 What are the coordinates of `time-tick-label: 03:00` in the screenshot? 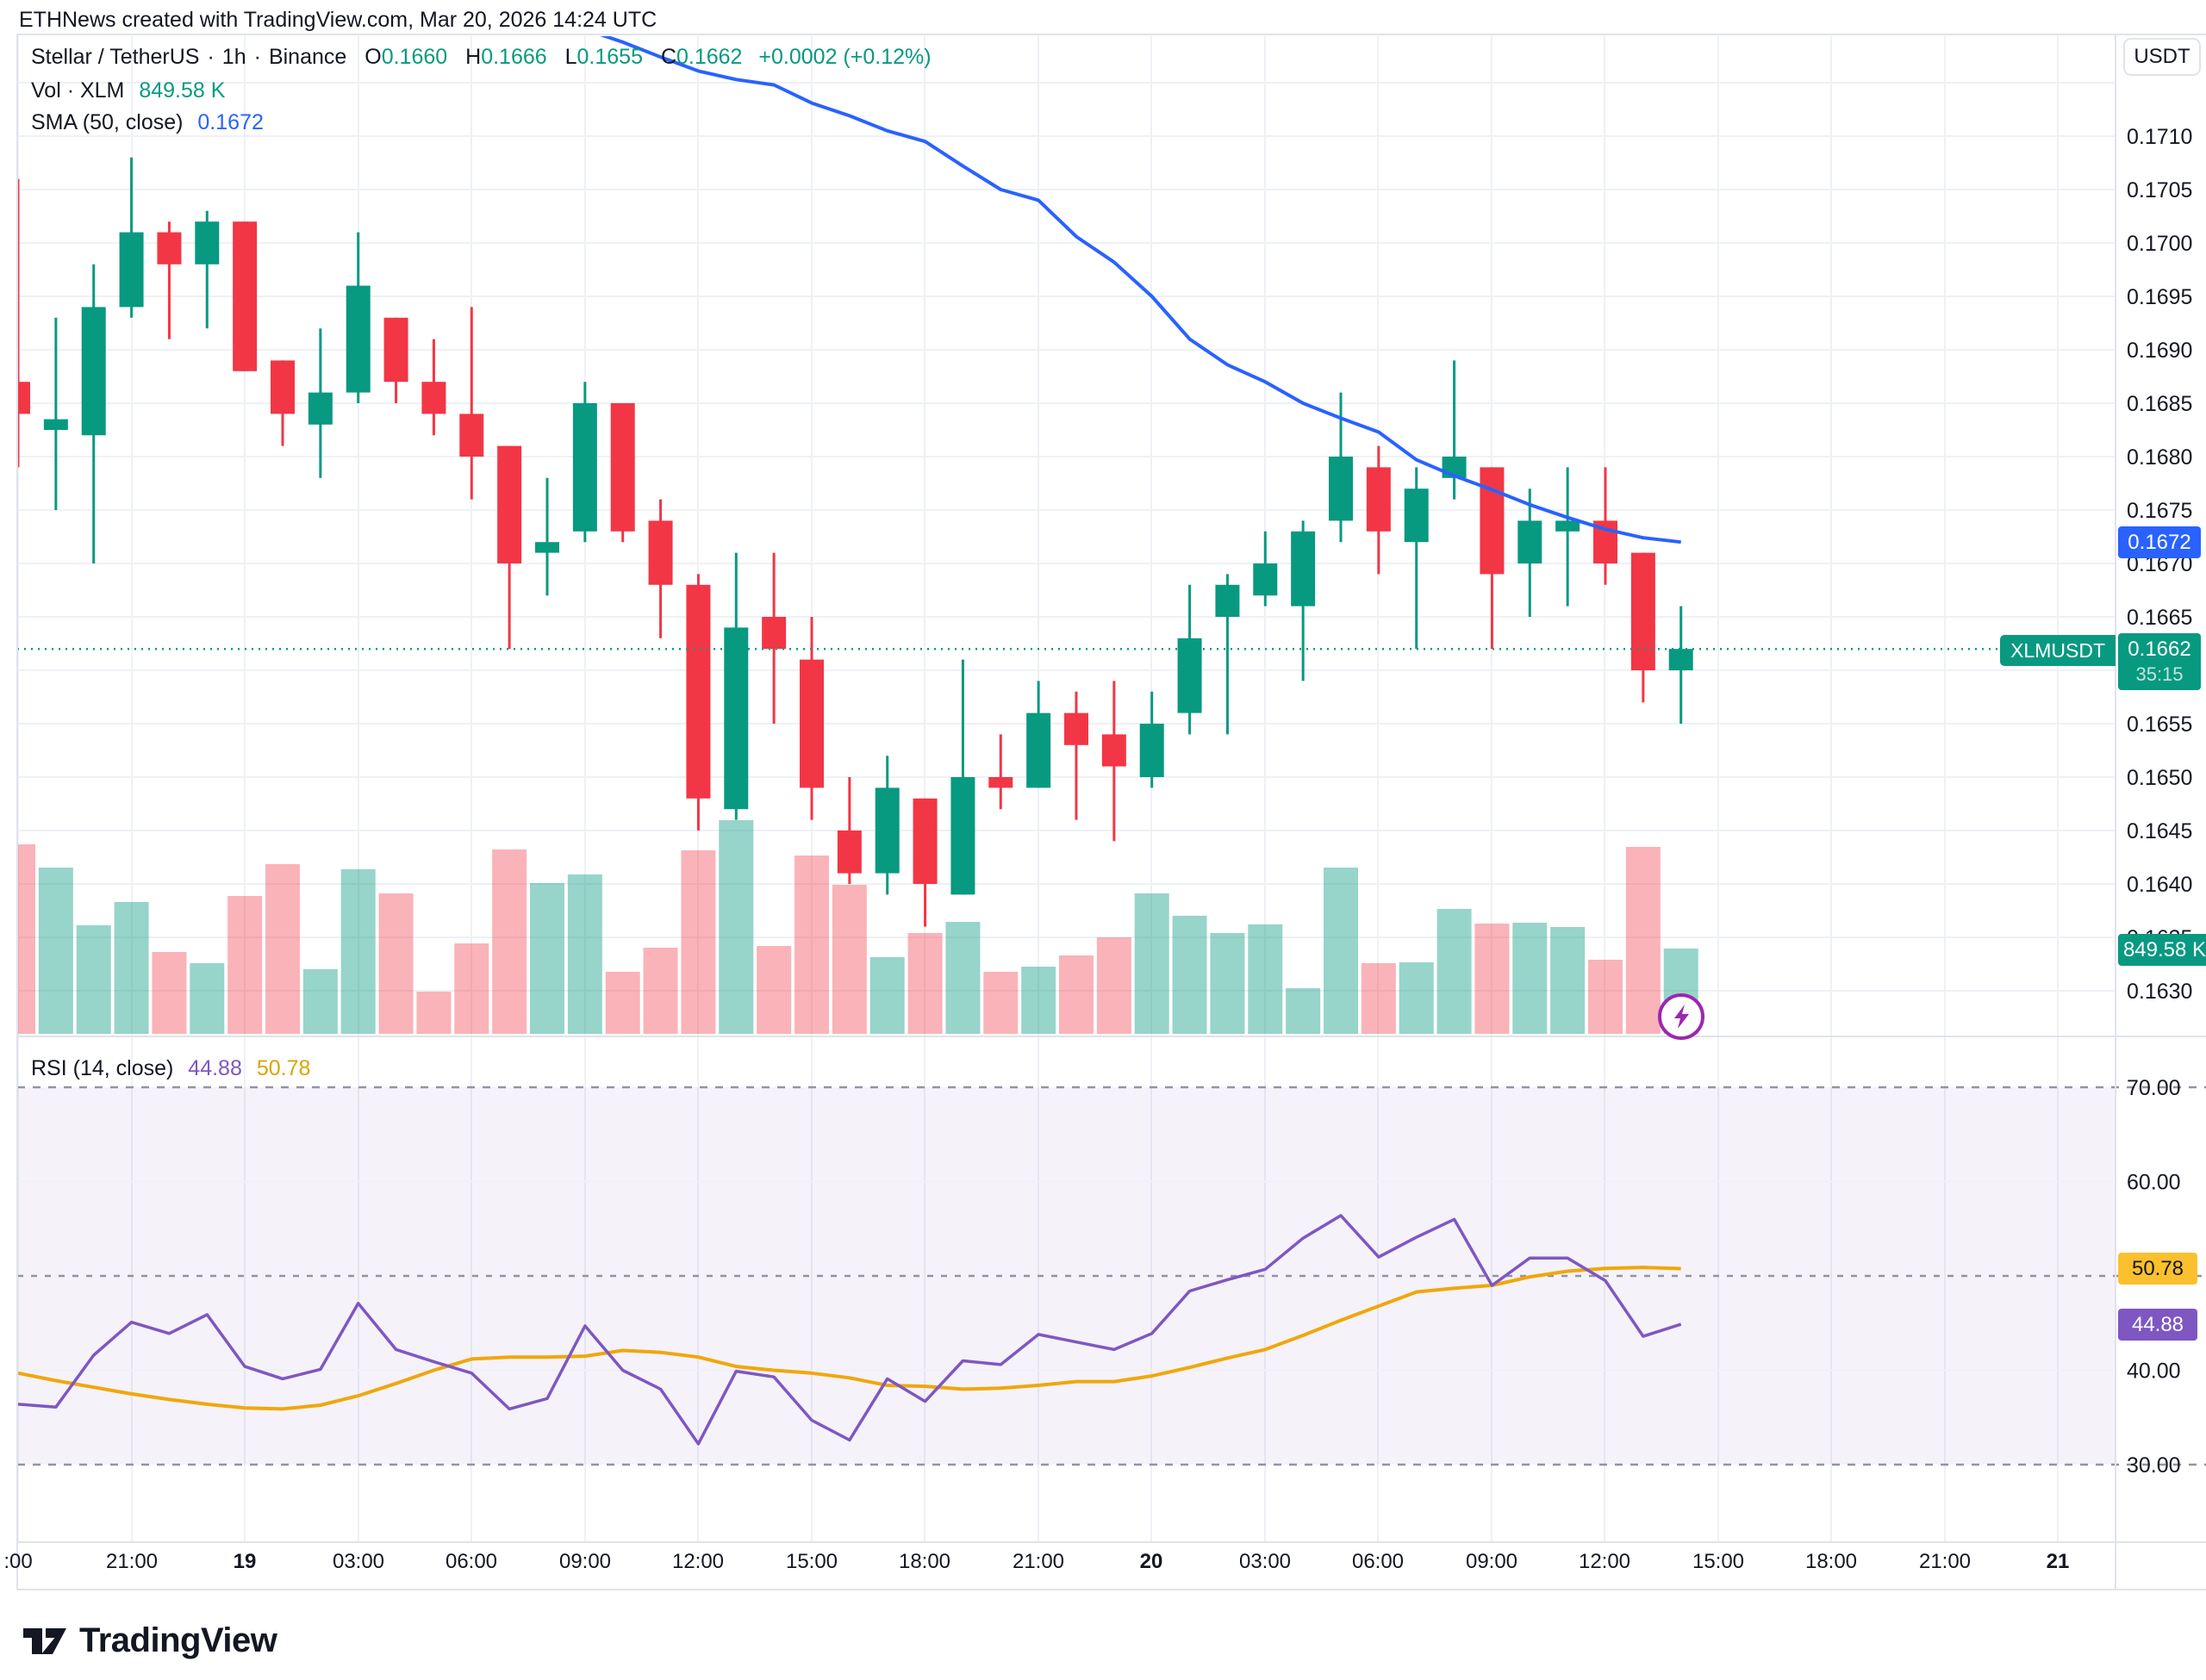 It's located at (1265, 1562).